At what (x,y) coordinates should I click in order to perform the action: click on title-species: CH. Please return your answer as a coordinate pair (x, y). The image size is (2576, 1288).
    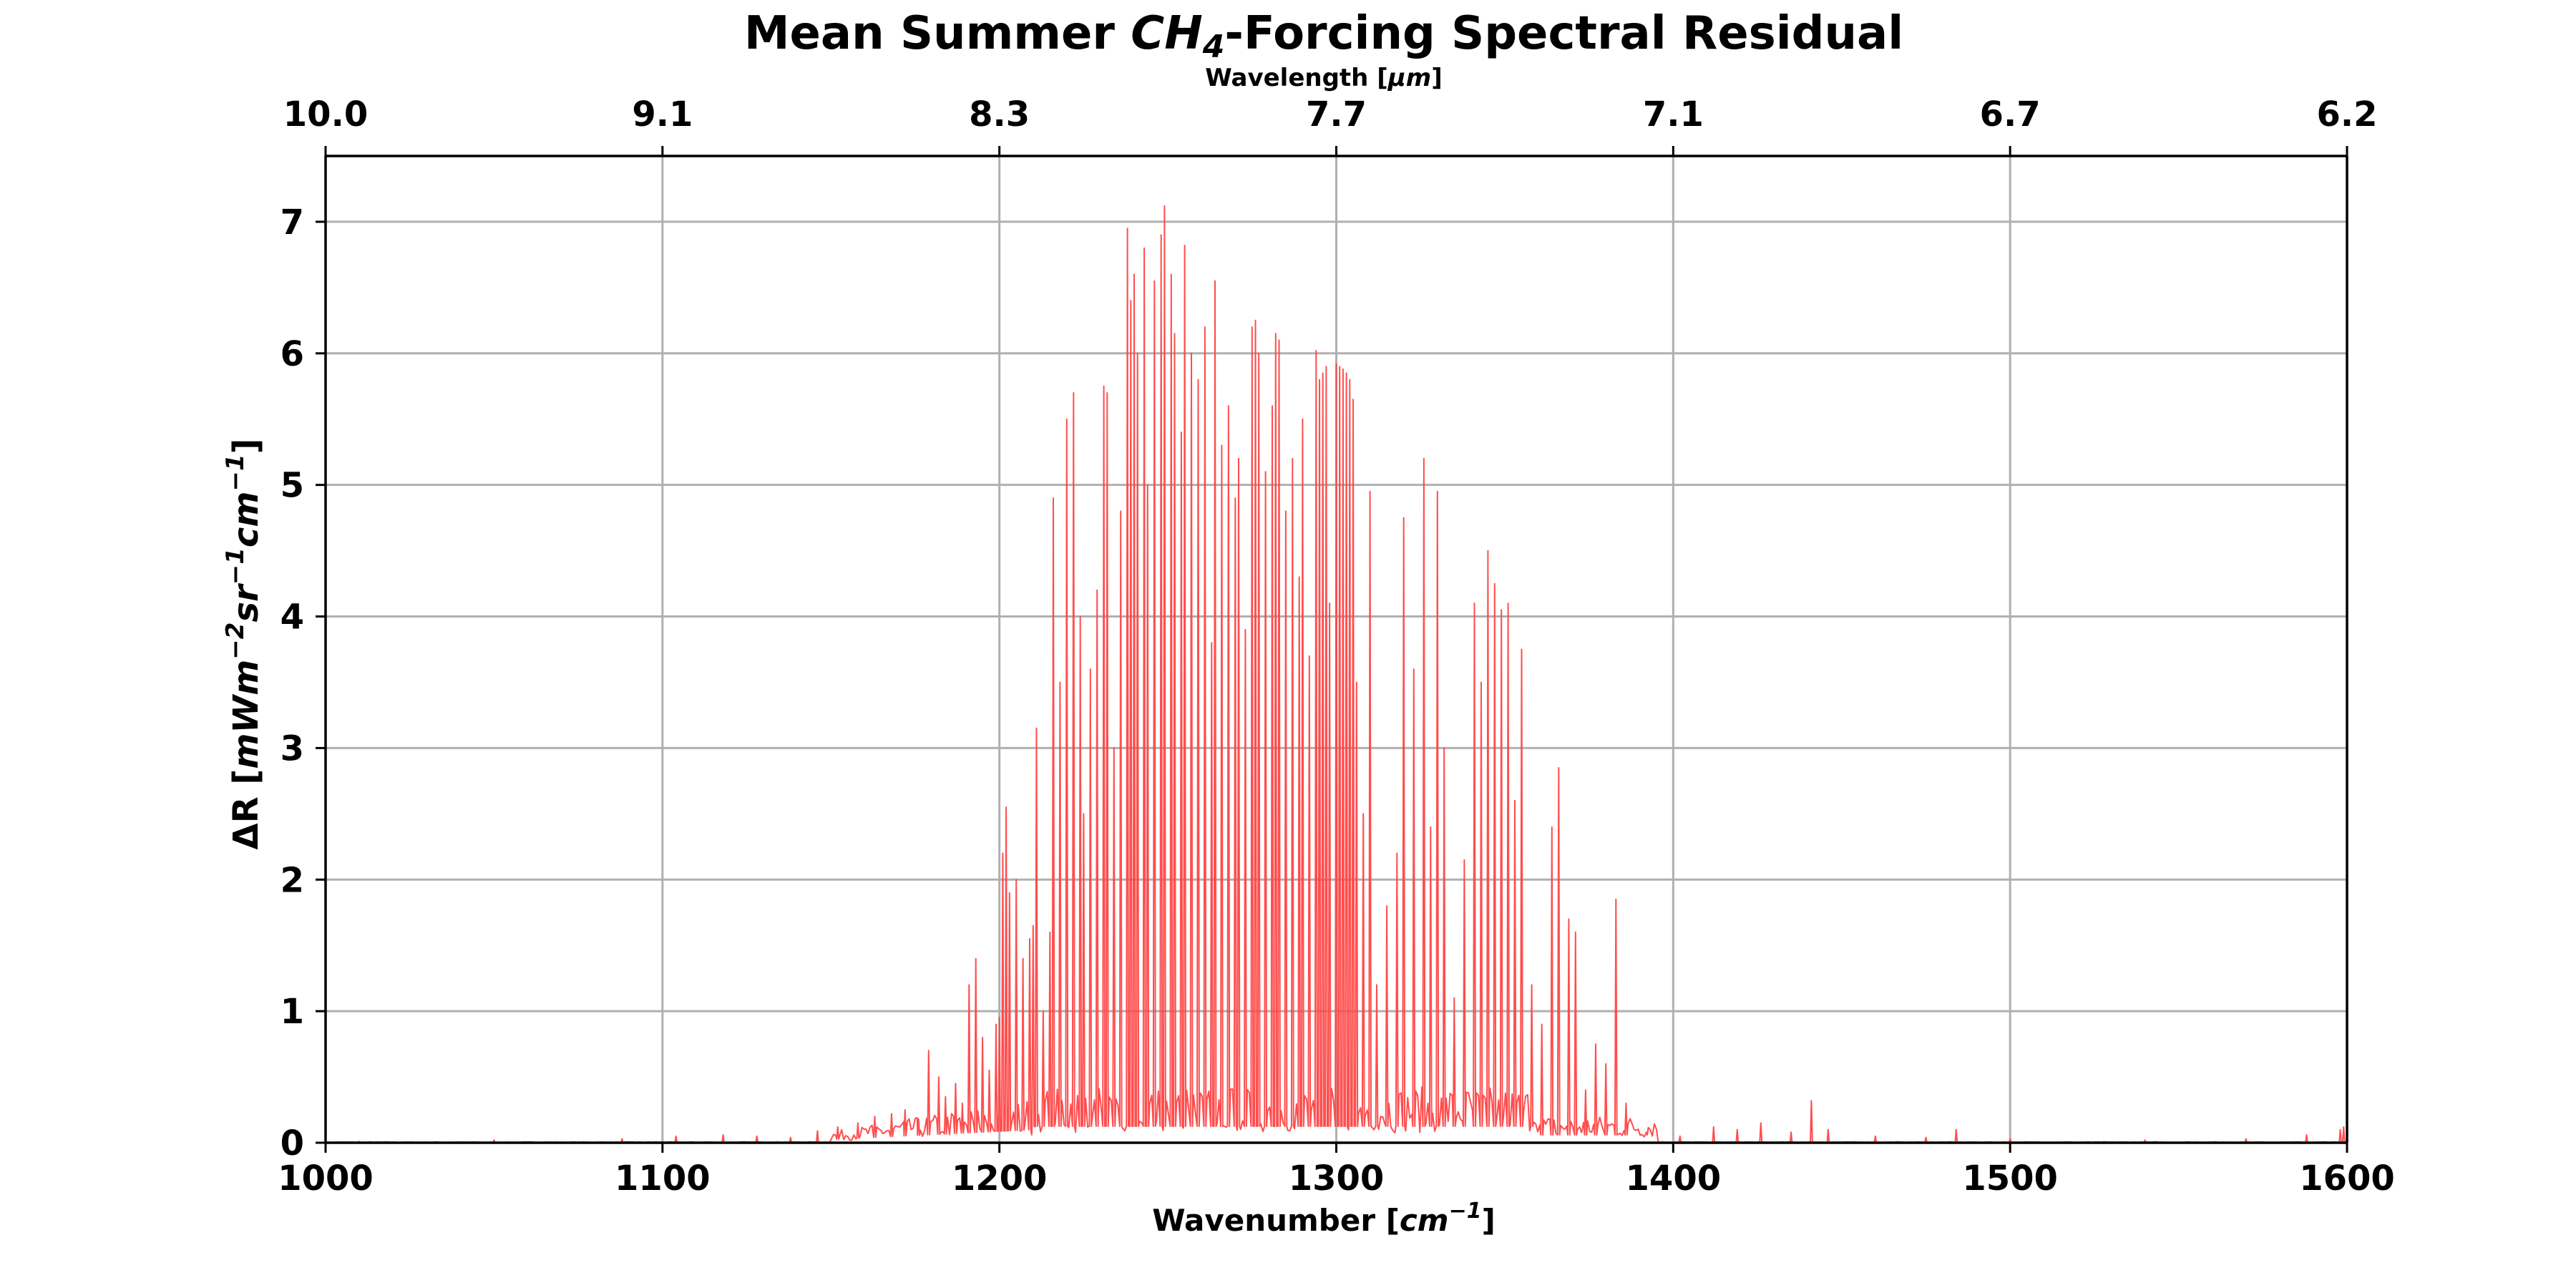
    Looking at the image, I should click on (1167, 33).